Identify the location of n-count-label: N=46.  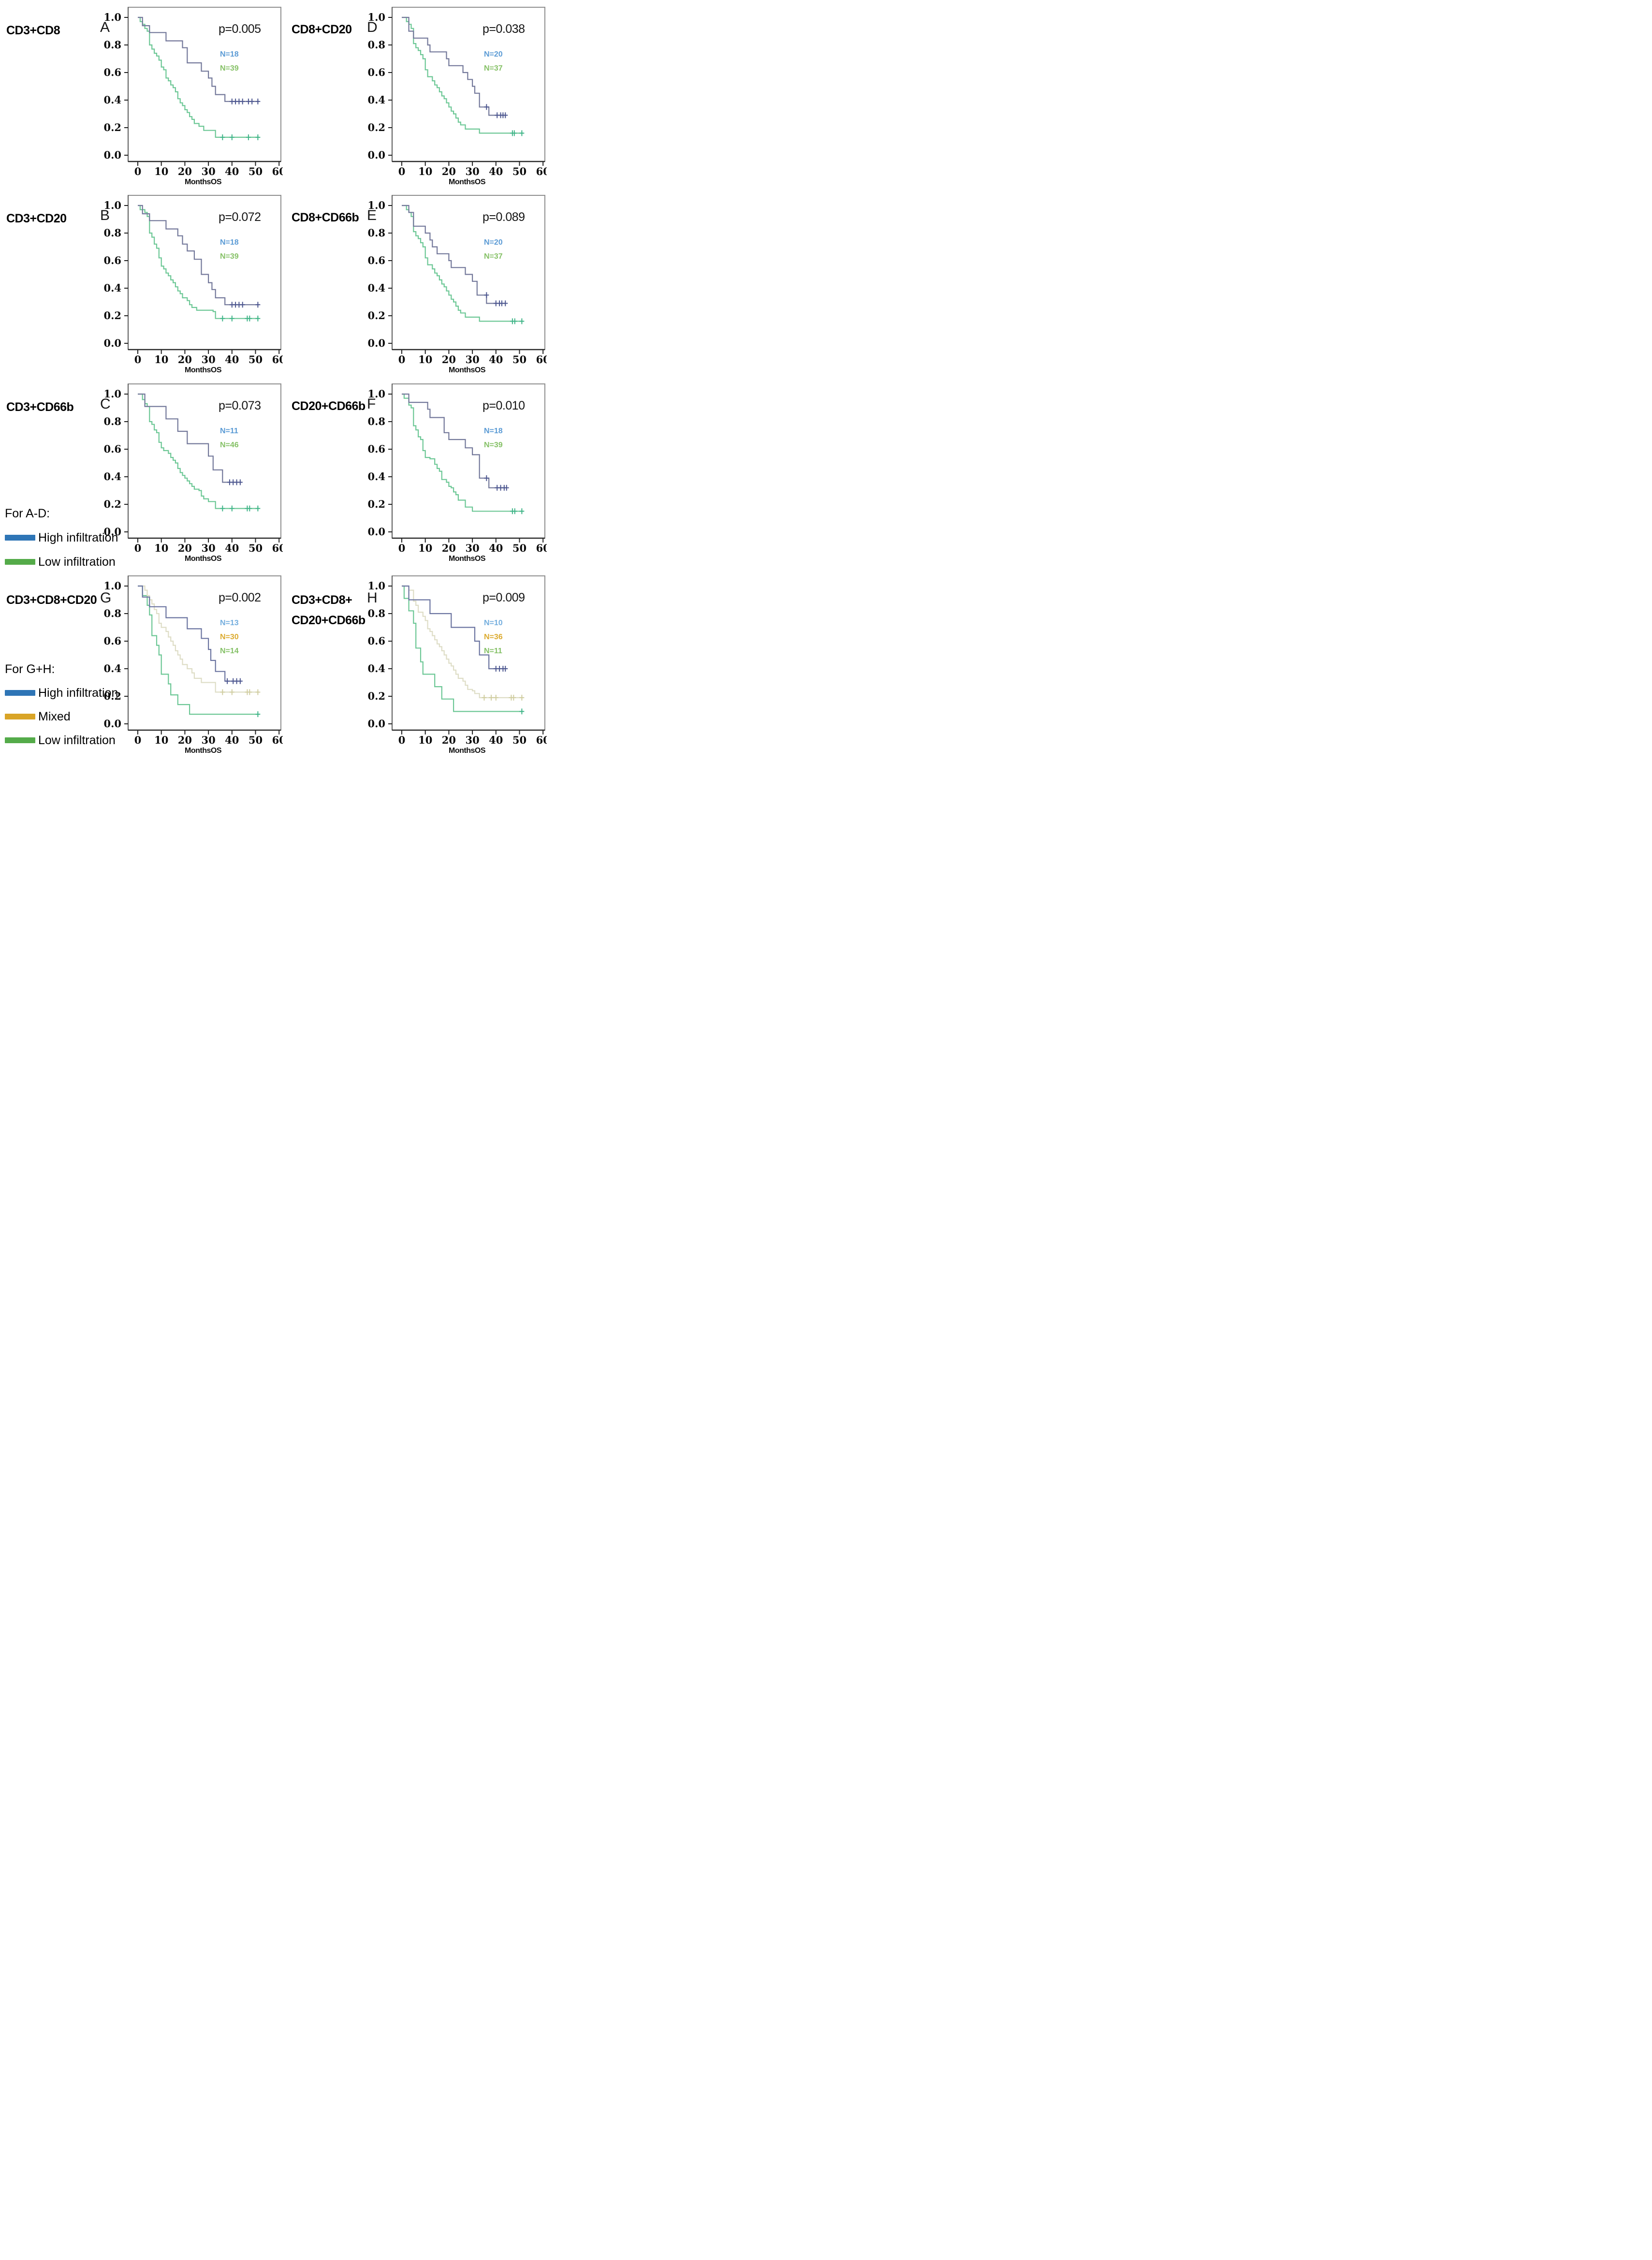
(230, 445).